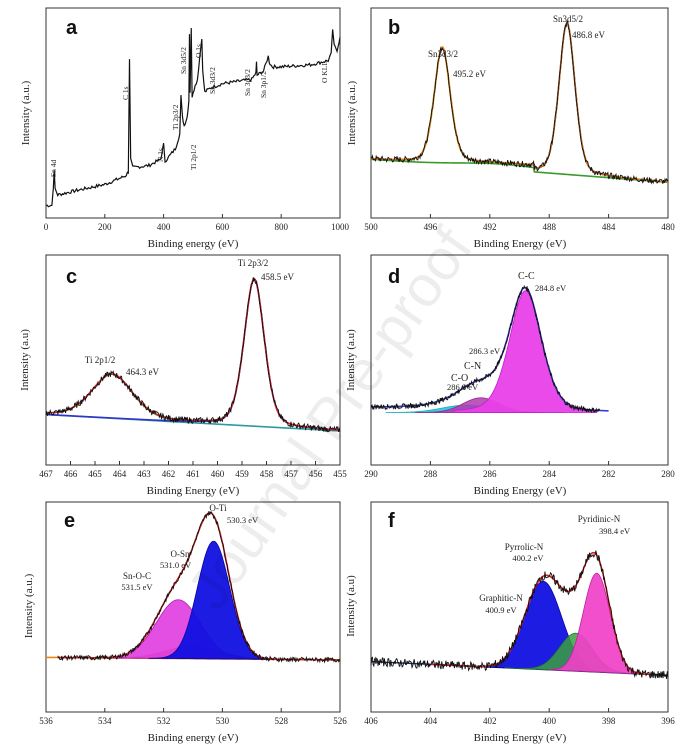 This screenshot has width=692, height=749. I want to click on x-tick-label: 800, so click(281, 227).